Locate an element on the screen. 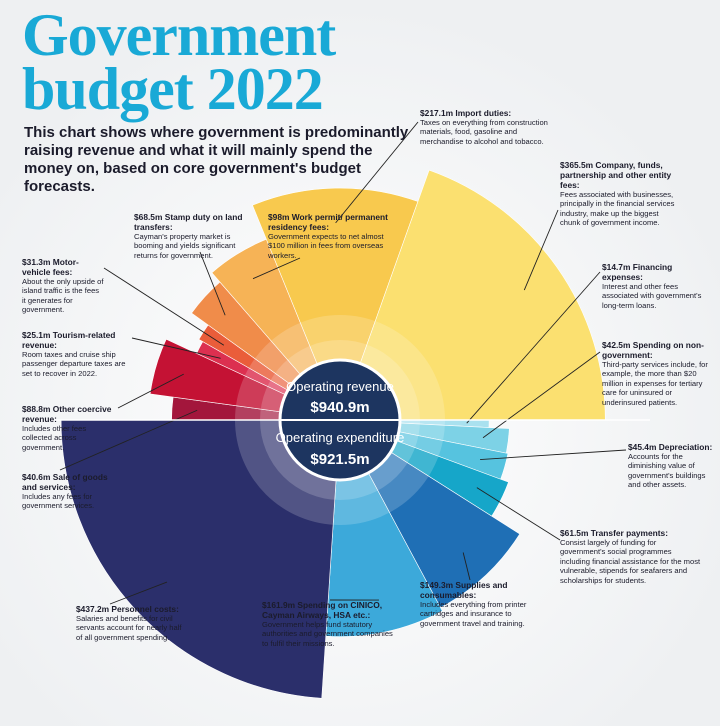 Image resolution: width=720 pixels, height=726 pixels. item-amount: $68.5m is located at coordinates (148, 217).